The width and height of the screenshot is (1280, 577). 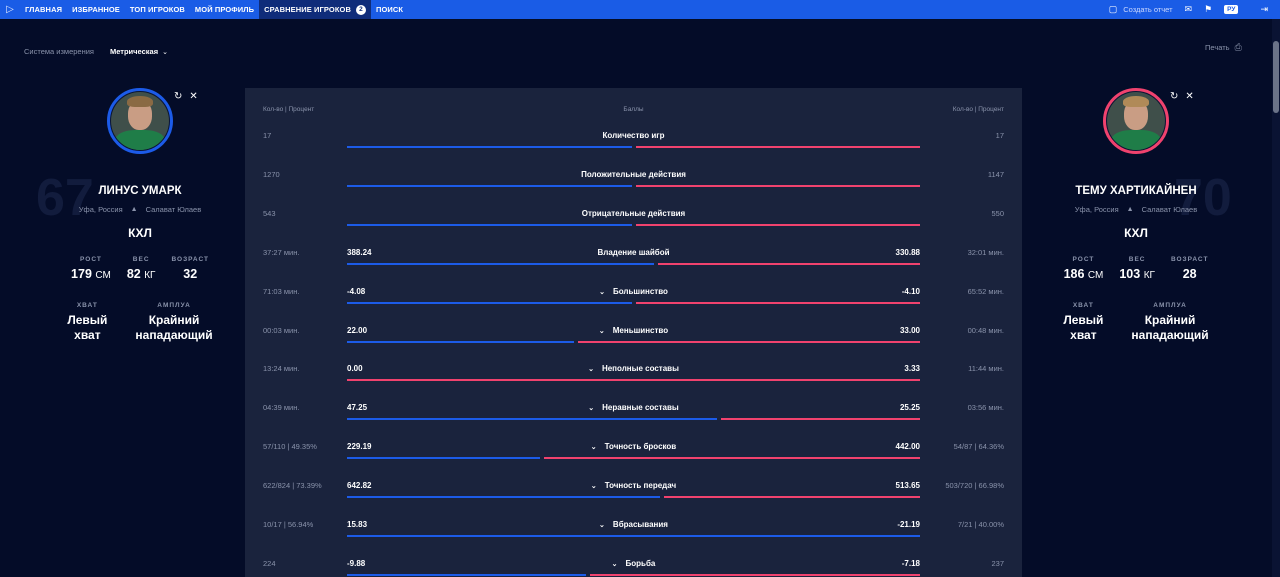 What do you see at coordinates (134, 51) in the screenshot?
I see `measure-system-select: Метрическая` at bounding box center [134, 51].